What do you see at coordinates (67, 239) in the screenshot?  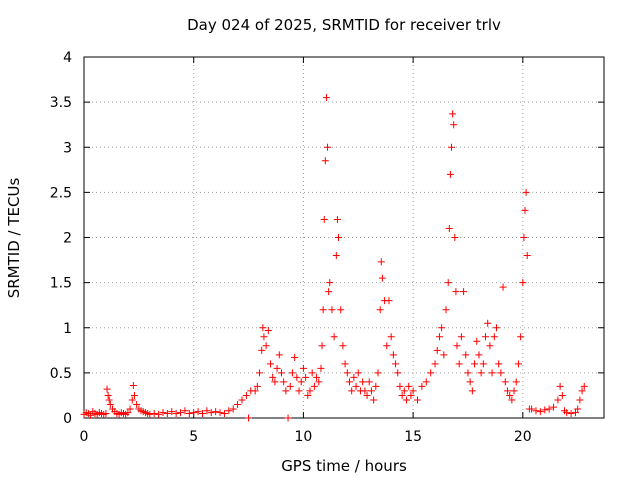 I see `y-tick-label: 2` at bounding box center [67, 239].